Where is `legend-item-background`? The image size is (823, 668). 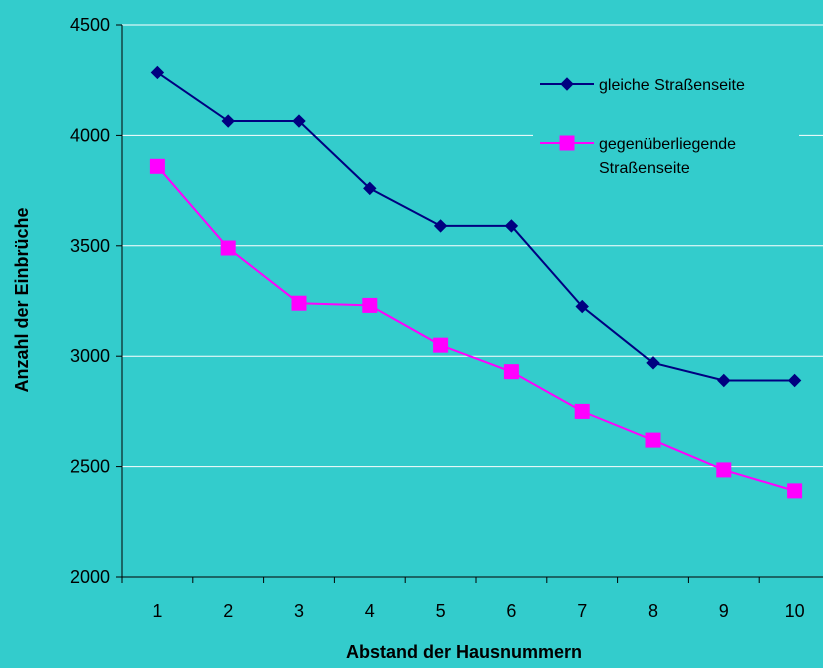 legend-item-background is located at coordinates (666, 154).